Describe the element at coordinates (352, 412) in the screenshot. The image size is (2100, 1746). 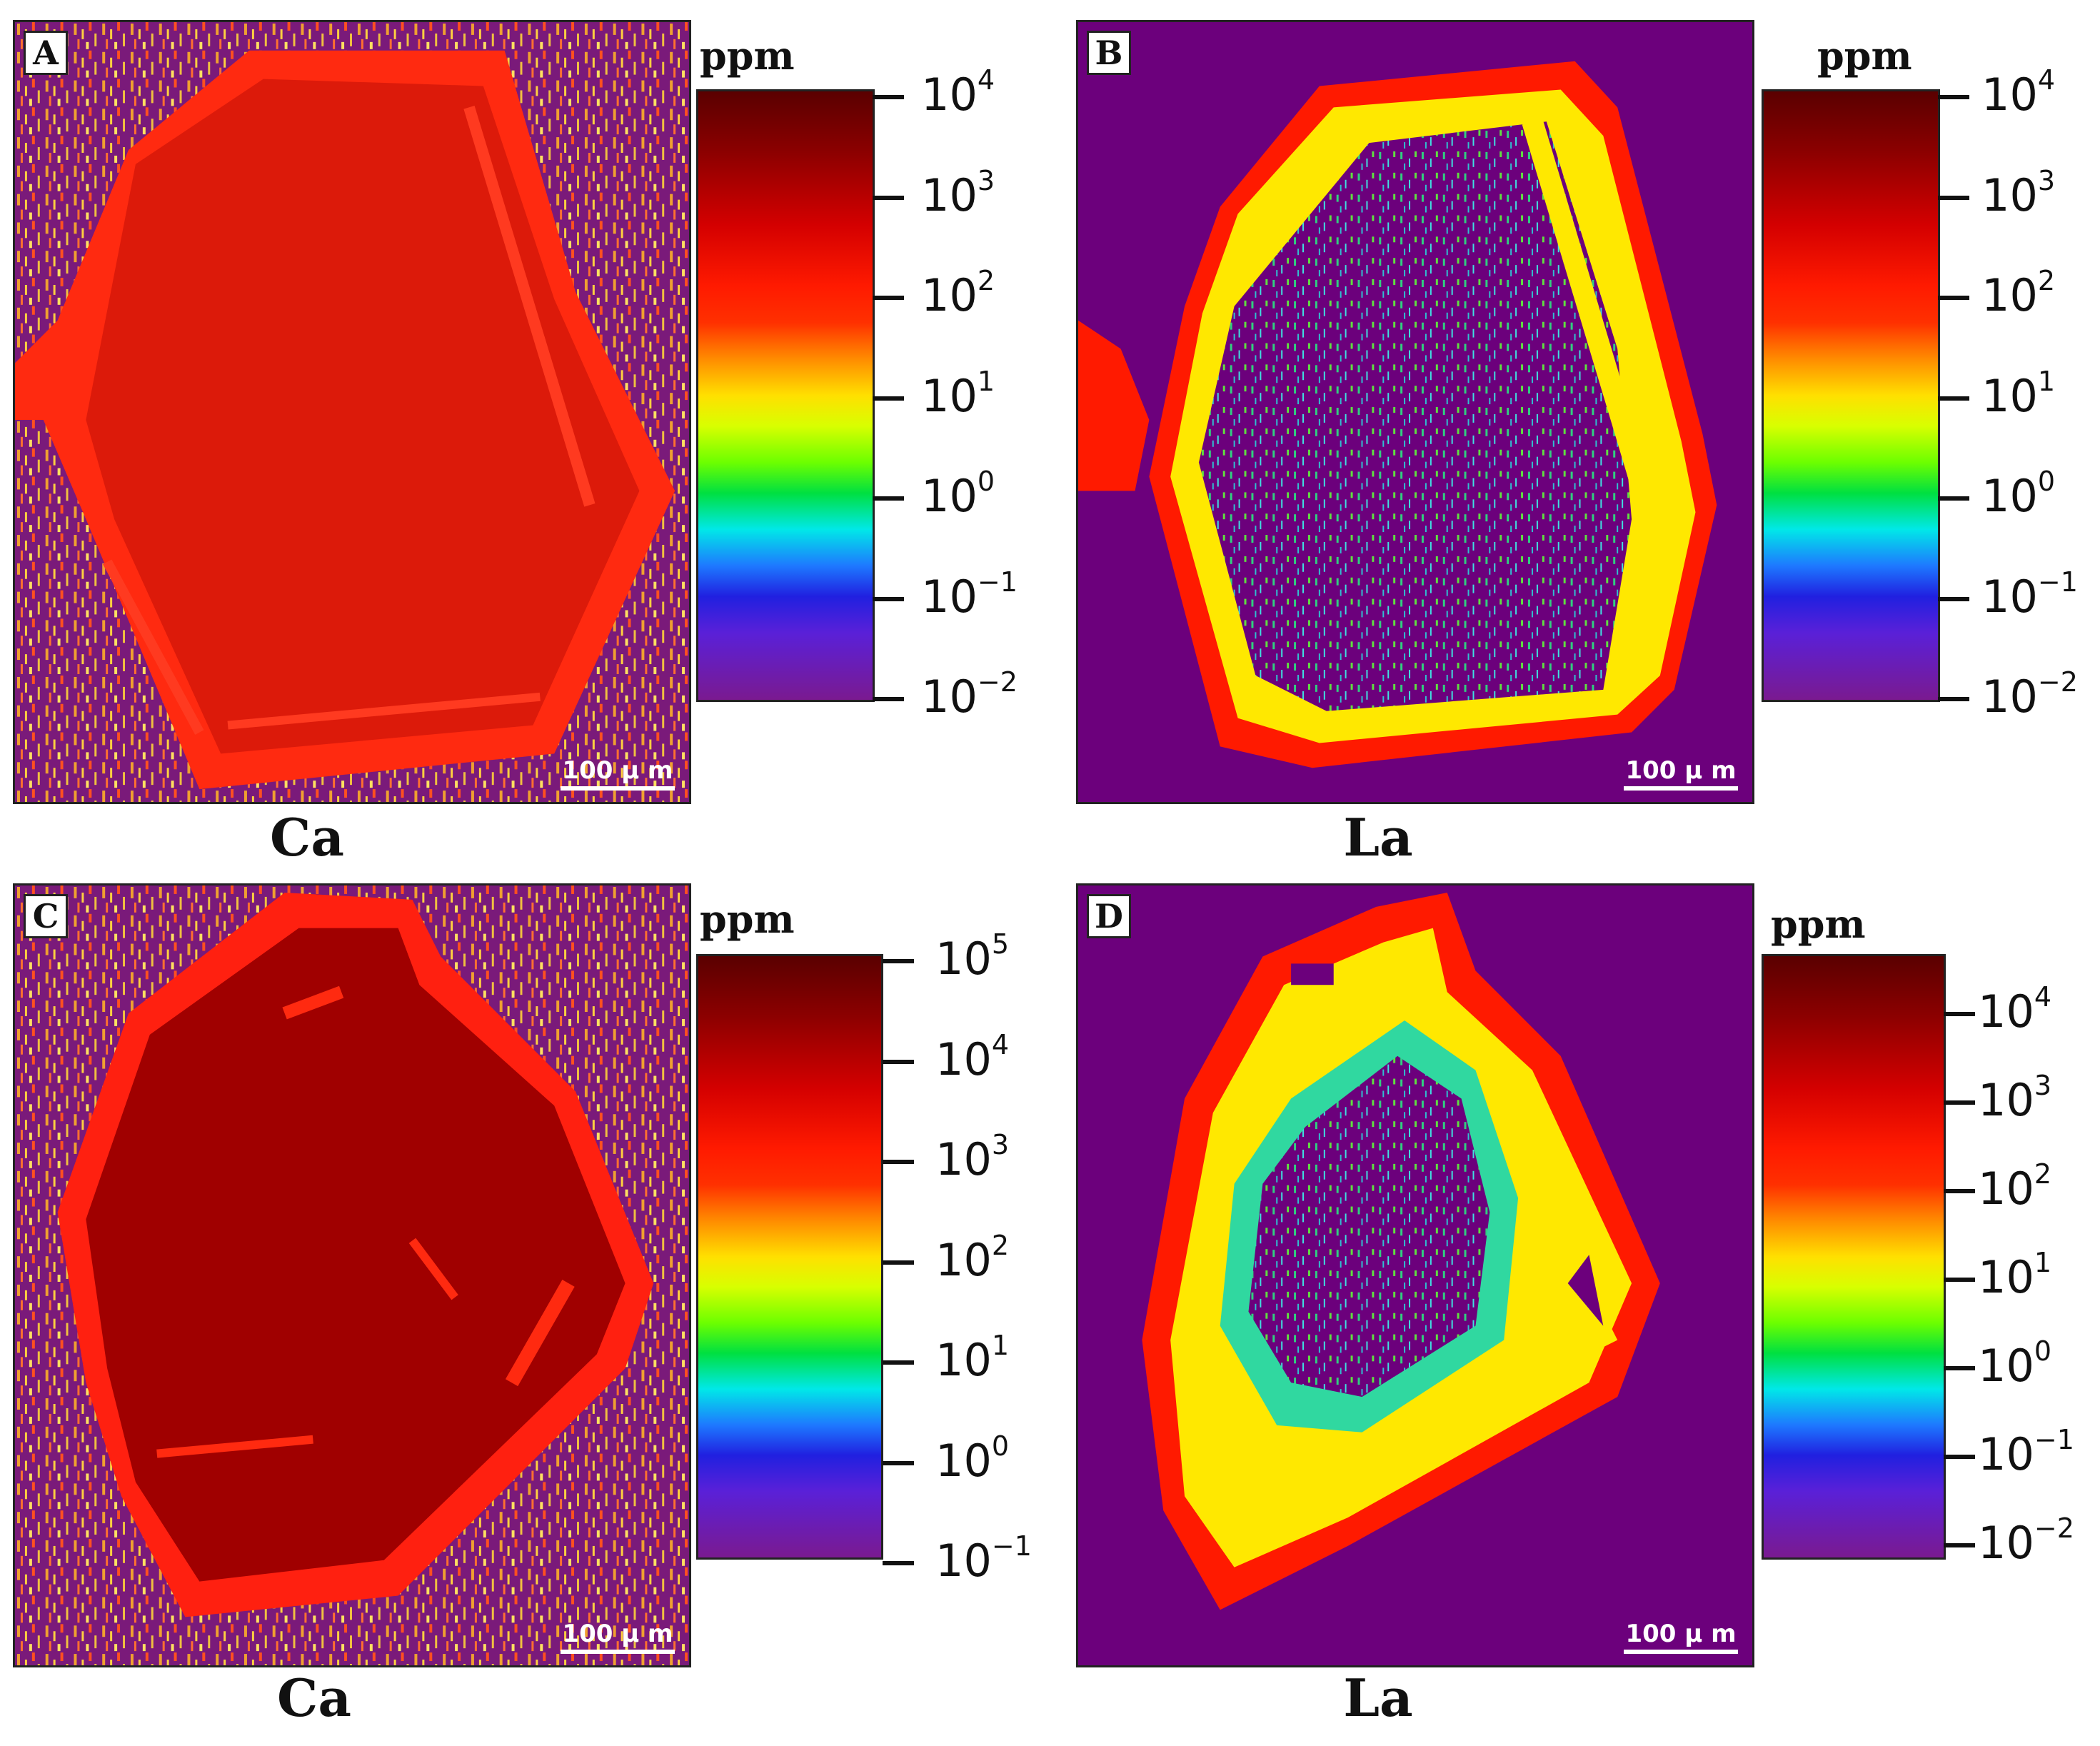
I see `ca-map-a-graphic` at that location.